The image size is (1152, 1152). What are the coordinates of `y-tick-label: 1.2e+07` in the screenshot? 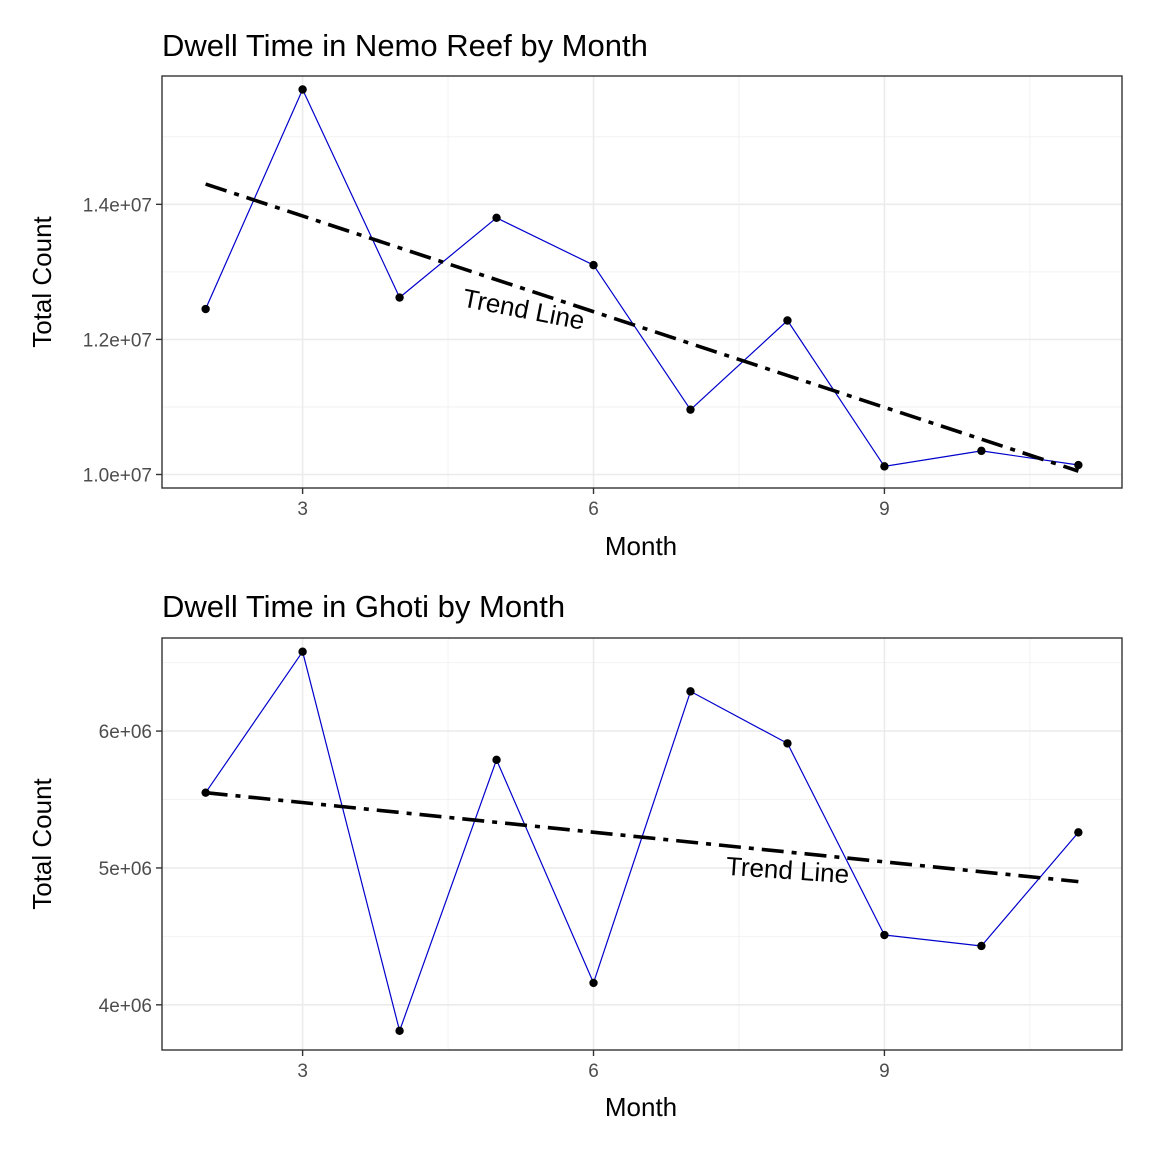 It's located at (117, 340).